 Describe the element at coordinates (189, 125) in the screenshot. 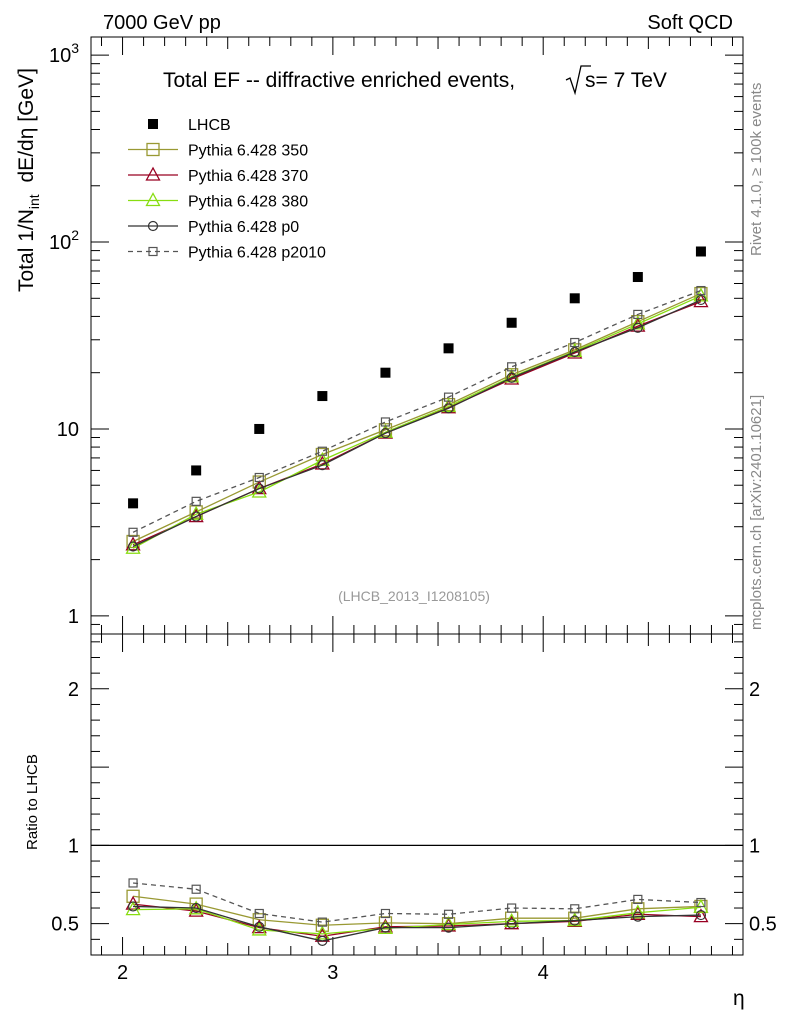

I see `legend-item-lhcb: LHCB` at that location.